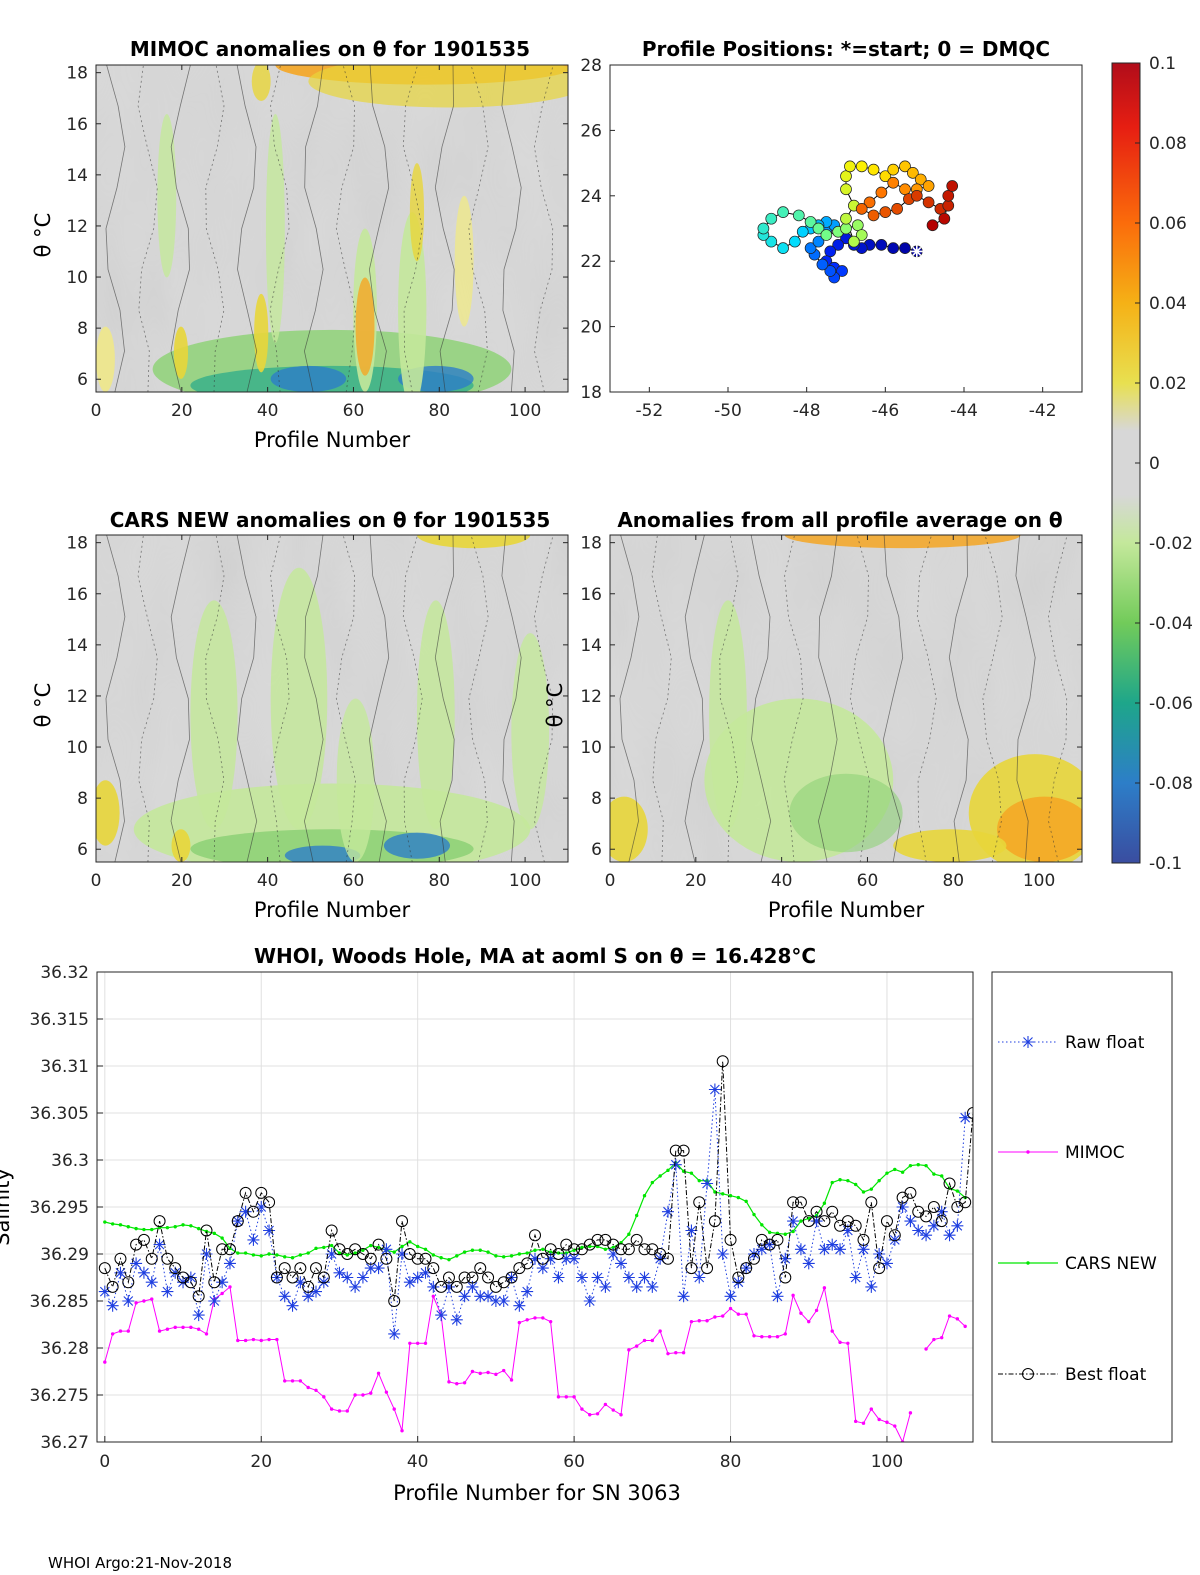 This screenshot has width=1200, height=1575. I want to click on allavg-axes: 0 20 40 60 80 100 6 8 10 12 14 16 18, so click(831, 712).